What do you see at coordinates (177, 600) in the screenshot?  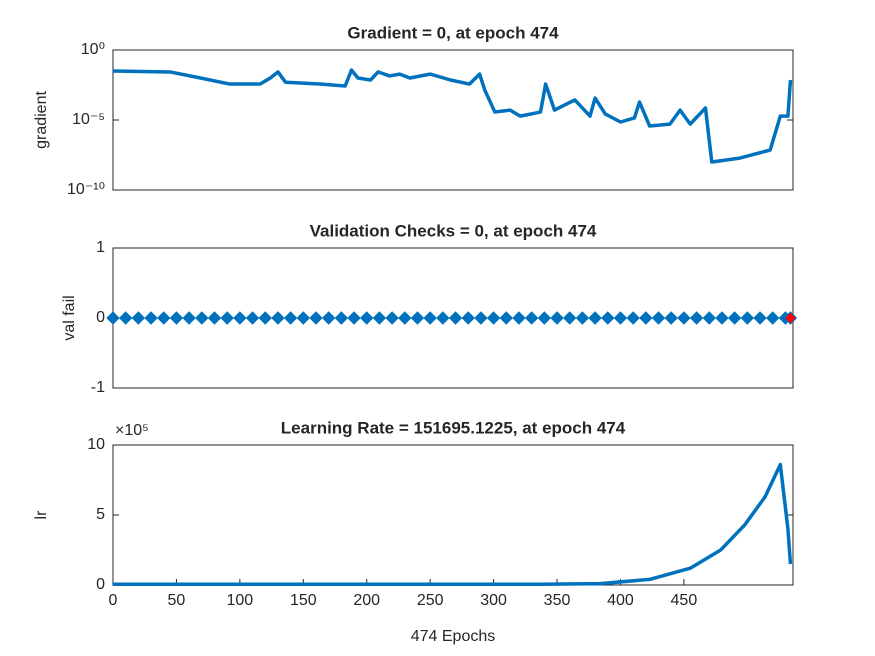 I see `x-tick-label: 50` at bounding box center [177, 600].